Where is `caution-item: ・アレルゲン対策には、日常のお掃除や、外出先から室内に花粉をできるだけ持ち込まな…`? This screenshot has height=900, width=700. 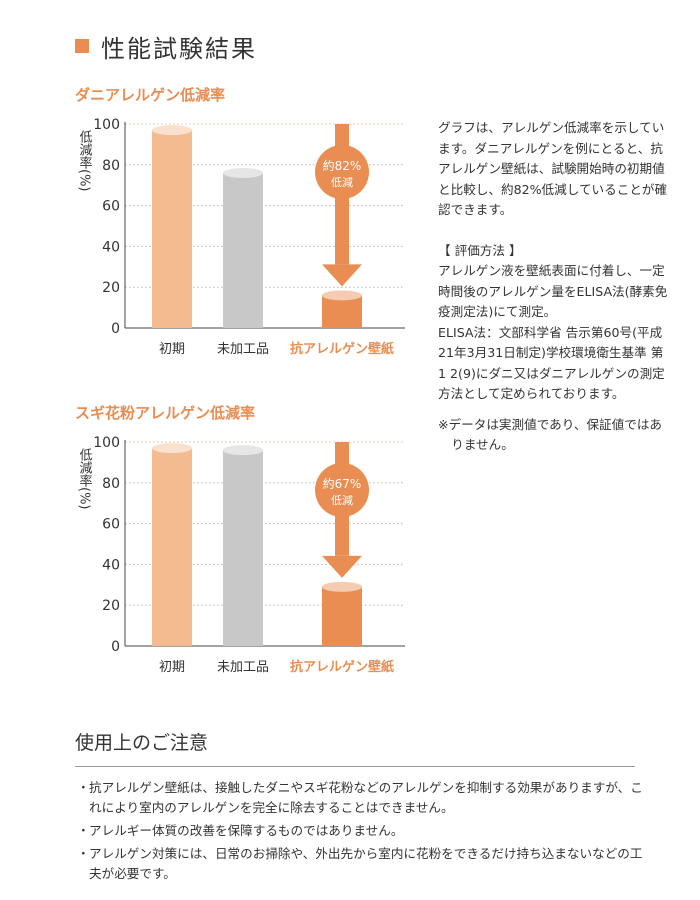 caution-item: ・アレルゲン対策には、日常のお掃除や、外出先から室内に花粉をできるだけ持ち込まな… is located at coordinates (360, 864).